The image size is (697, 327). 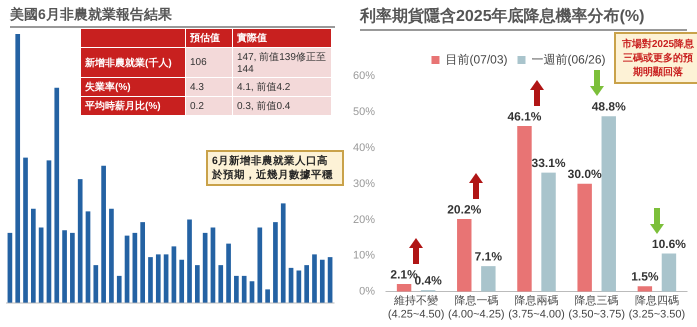 What do you see at coordinates (488, 256) in the screenshot?
I see `data-label: 7.1%` at bounding box center [488, 256].